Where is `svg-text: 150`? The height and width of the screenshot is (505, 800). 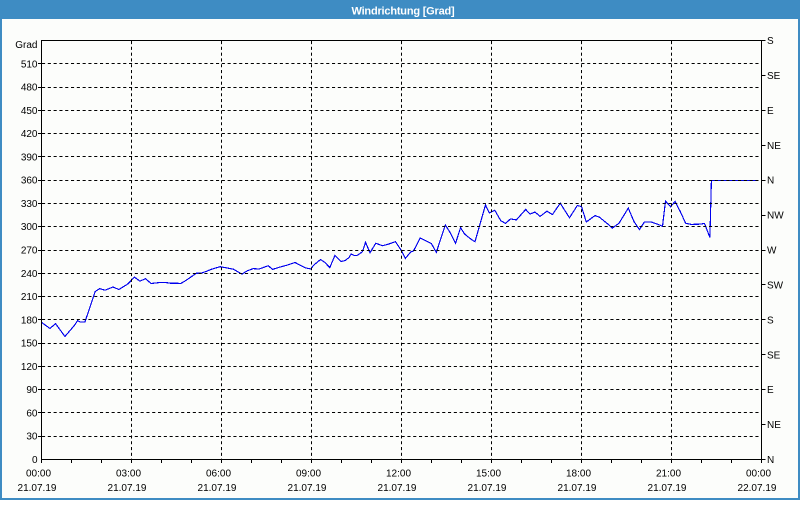
svg-text: 150 is located at coordinates (29, 344).